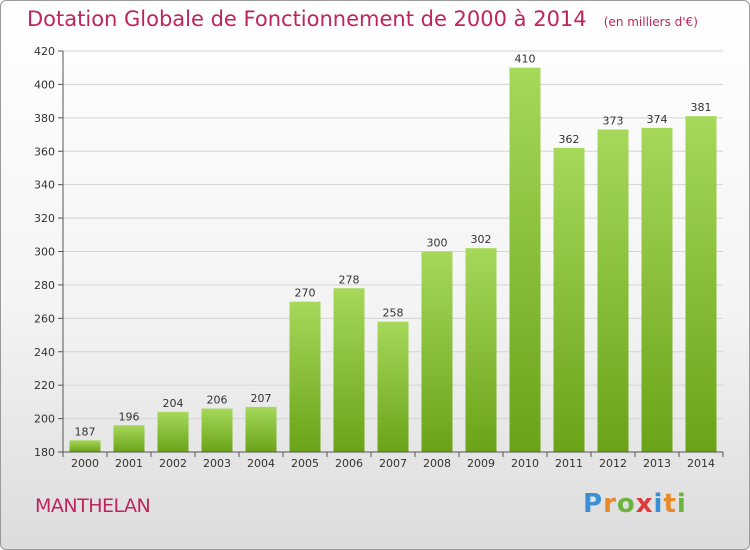 The image size is (750, 550). I want to click on bar-2008, so click(437, 351).